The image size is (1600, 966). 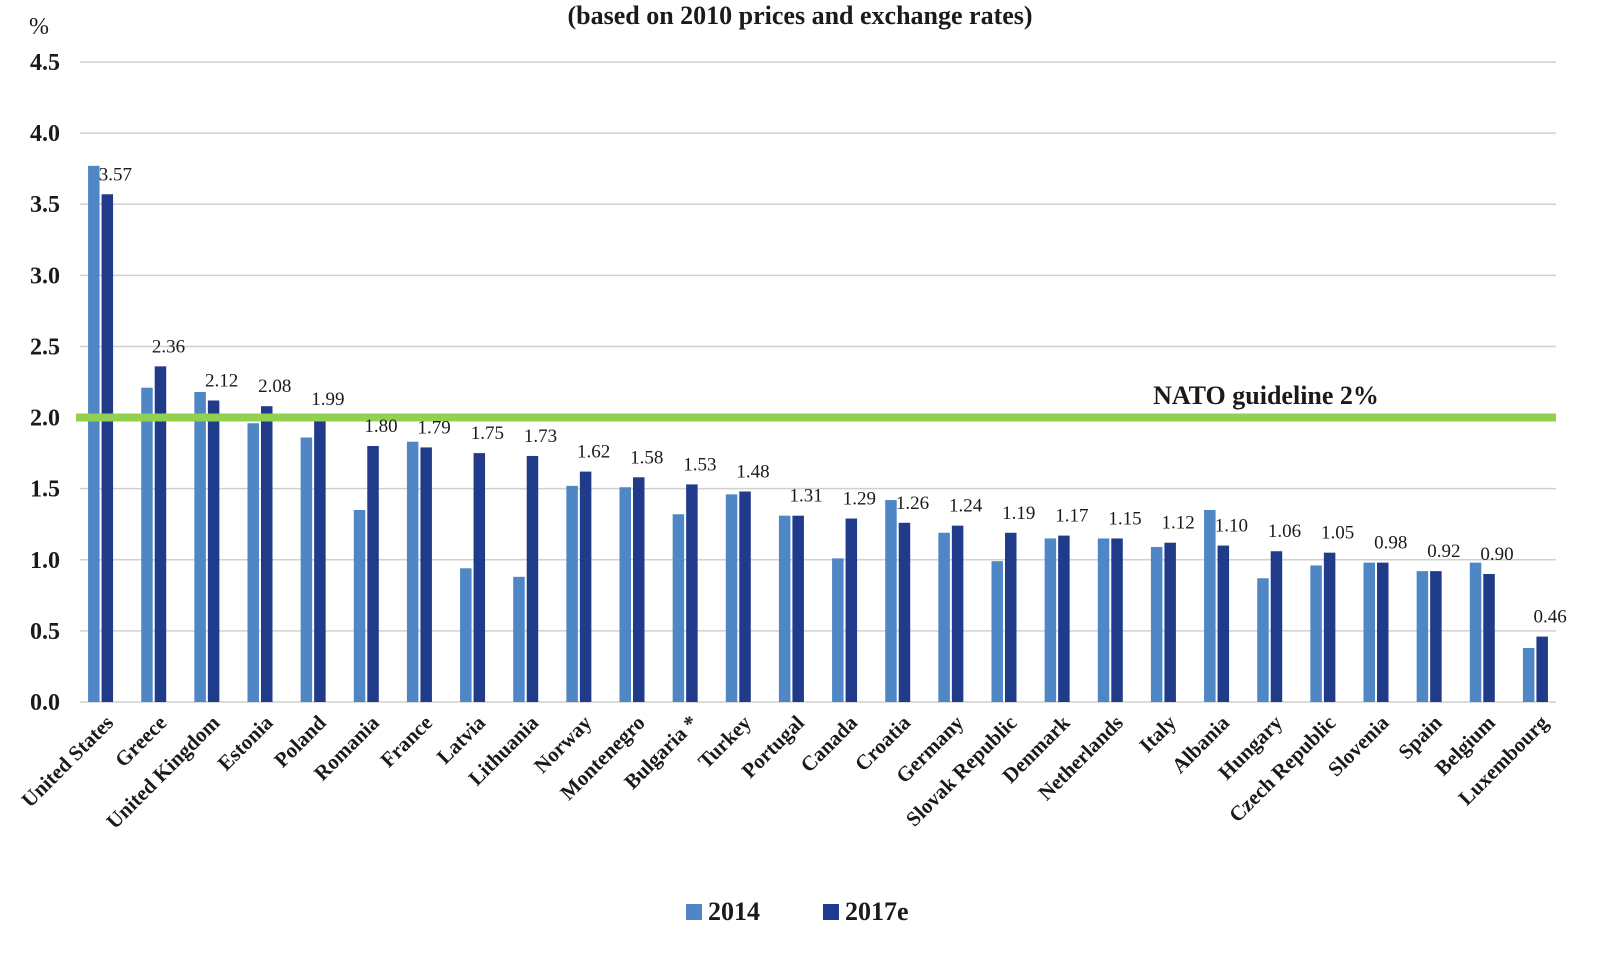 I want to click on data-label-2017e: 1.31, so click(x=806, y=496).